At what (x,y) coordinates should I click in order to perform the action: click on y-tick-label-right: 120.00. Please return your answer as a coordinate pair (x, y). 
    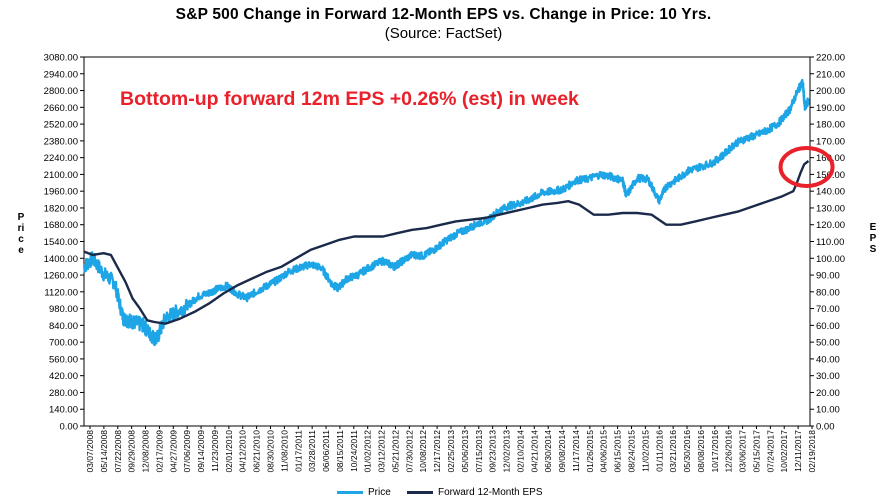
    Looking at the image, I should click on (830, 225).